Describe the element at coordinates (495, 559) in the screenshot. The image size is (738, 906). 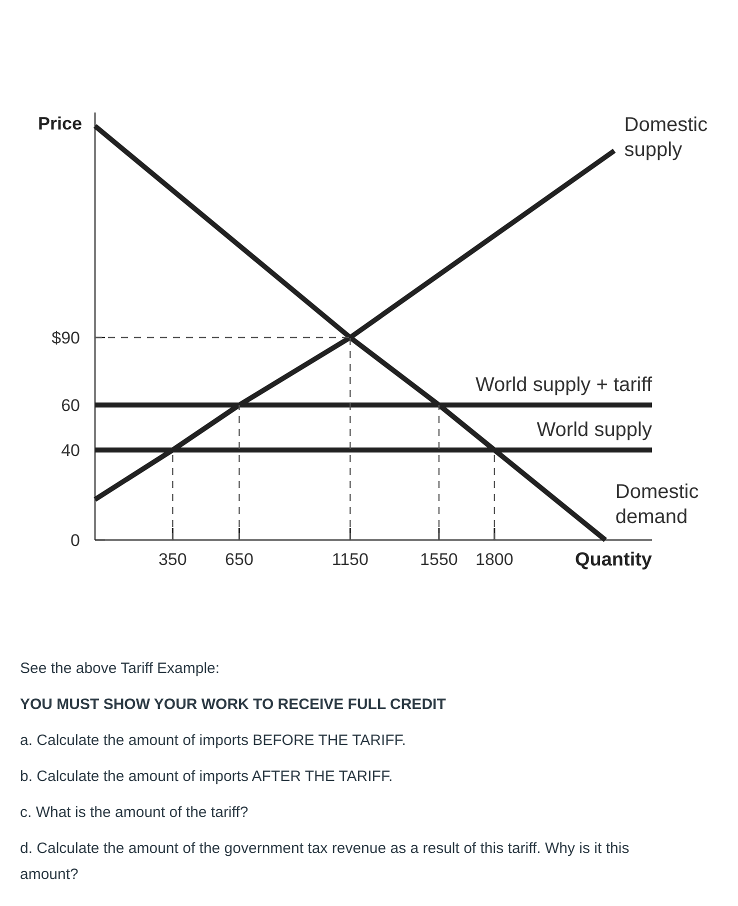
I see `x-tick-label: 1800` at that location.